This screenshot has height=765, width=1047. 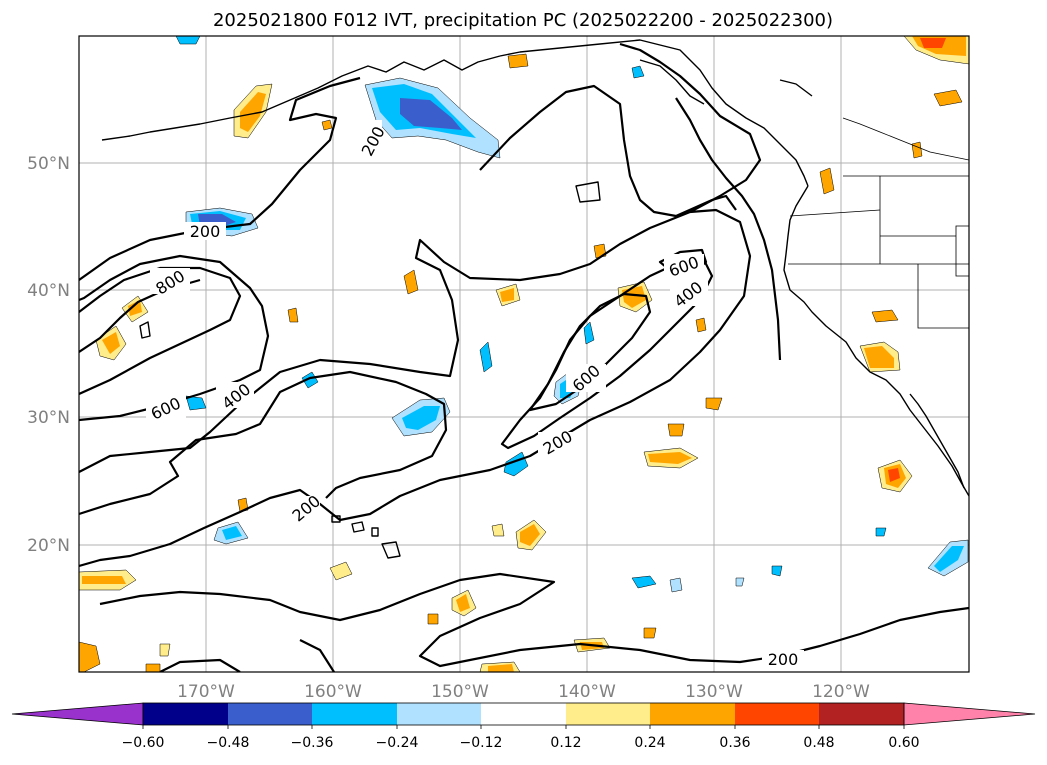 I want to click on lon-label-140w: 140°W, so click(x=587, y=692).